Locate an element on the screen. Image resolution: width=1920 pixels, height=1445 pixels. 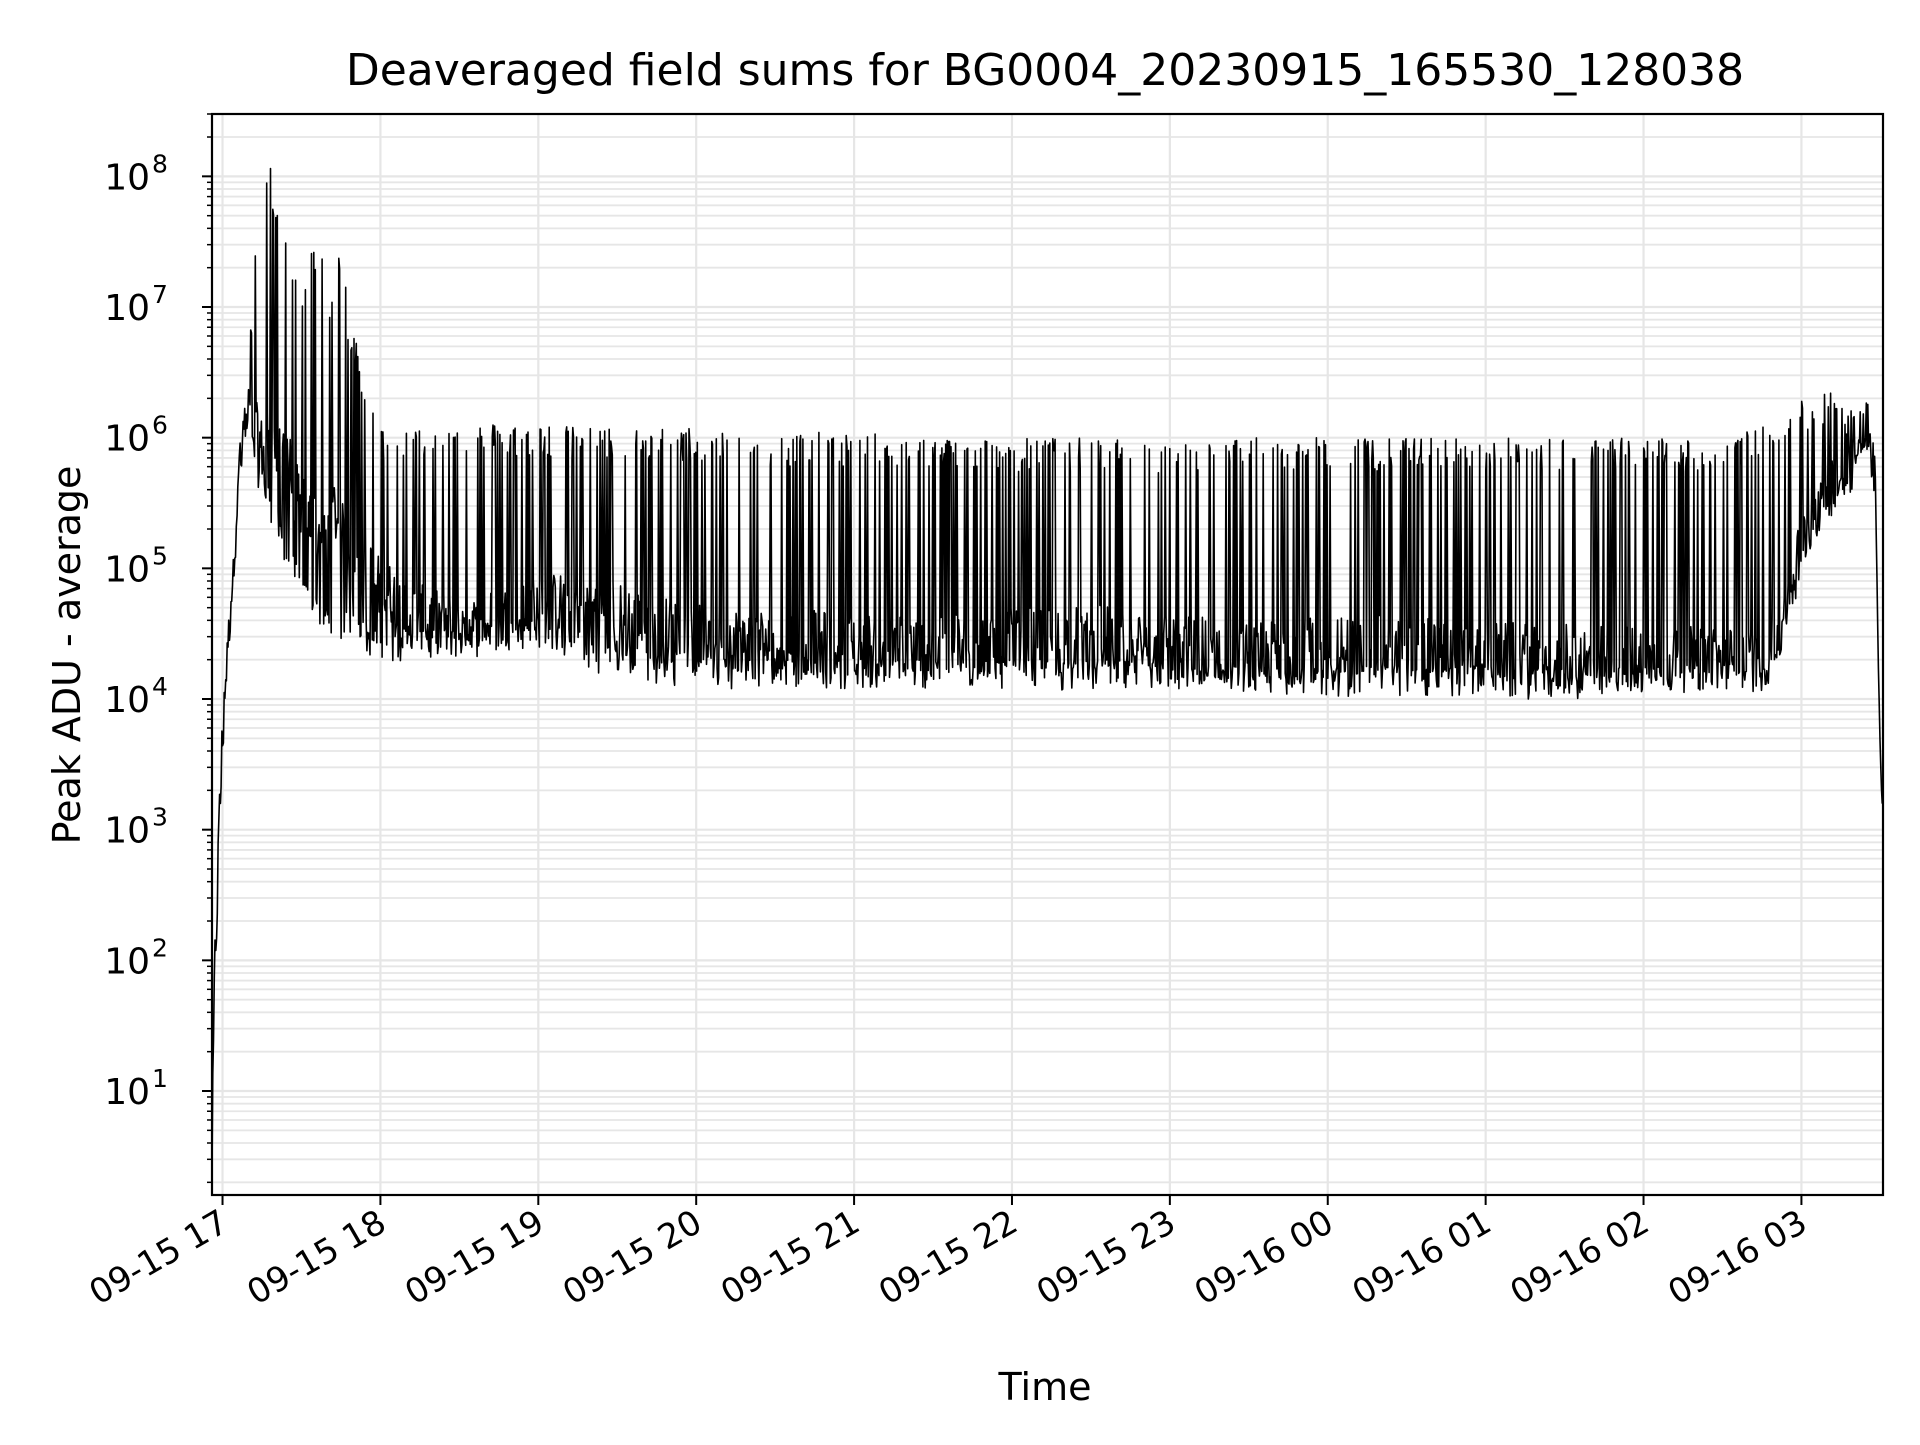
y-tick-label-exponent: 4 is located at coordinates (160, 686).